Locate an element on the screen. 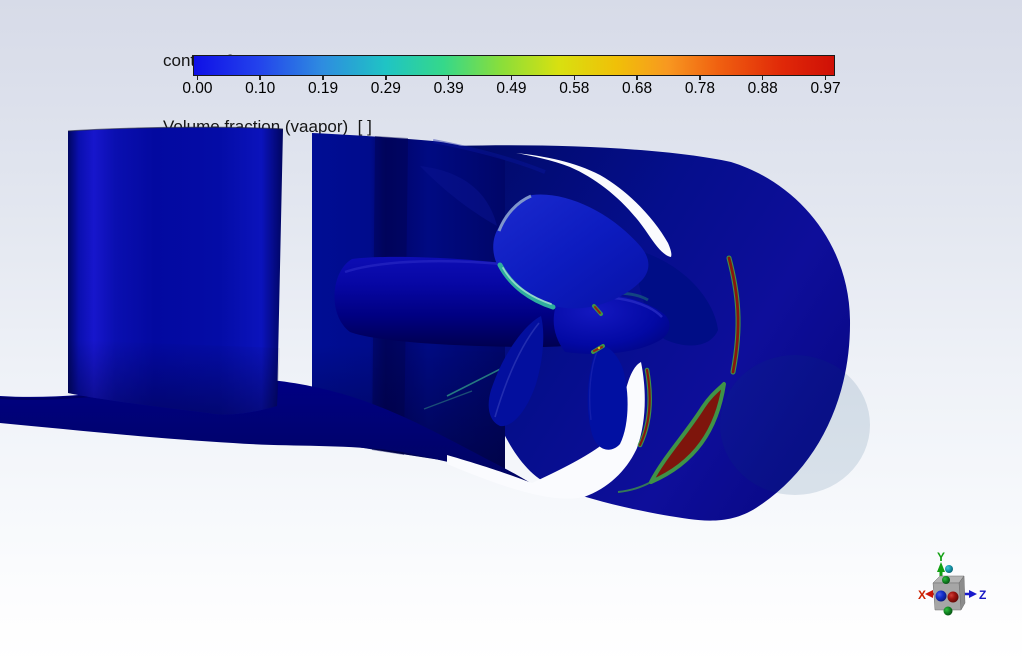 The image size is (1022, 664). tick-label: 0.49 is located at coordinates (511, 88).